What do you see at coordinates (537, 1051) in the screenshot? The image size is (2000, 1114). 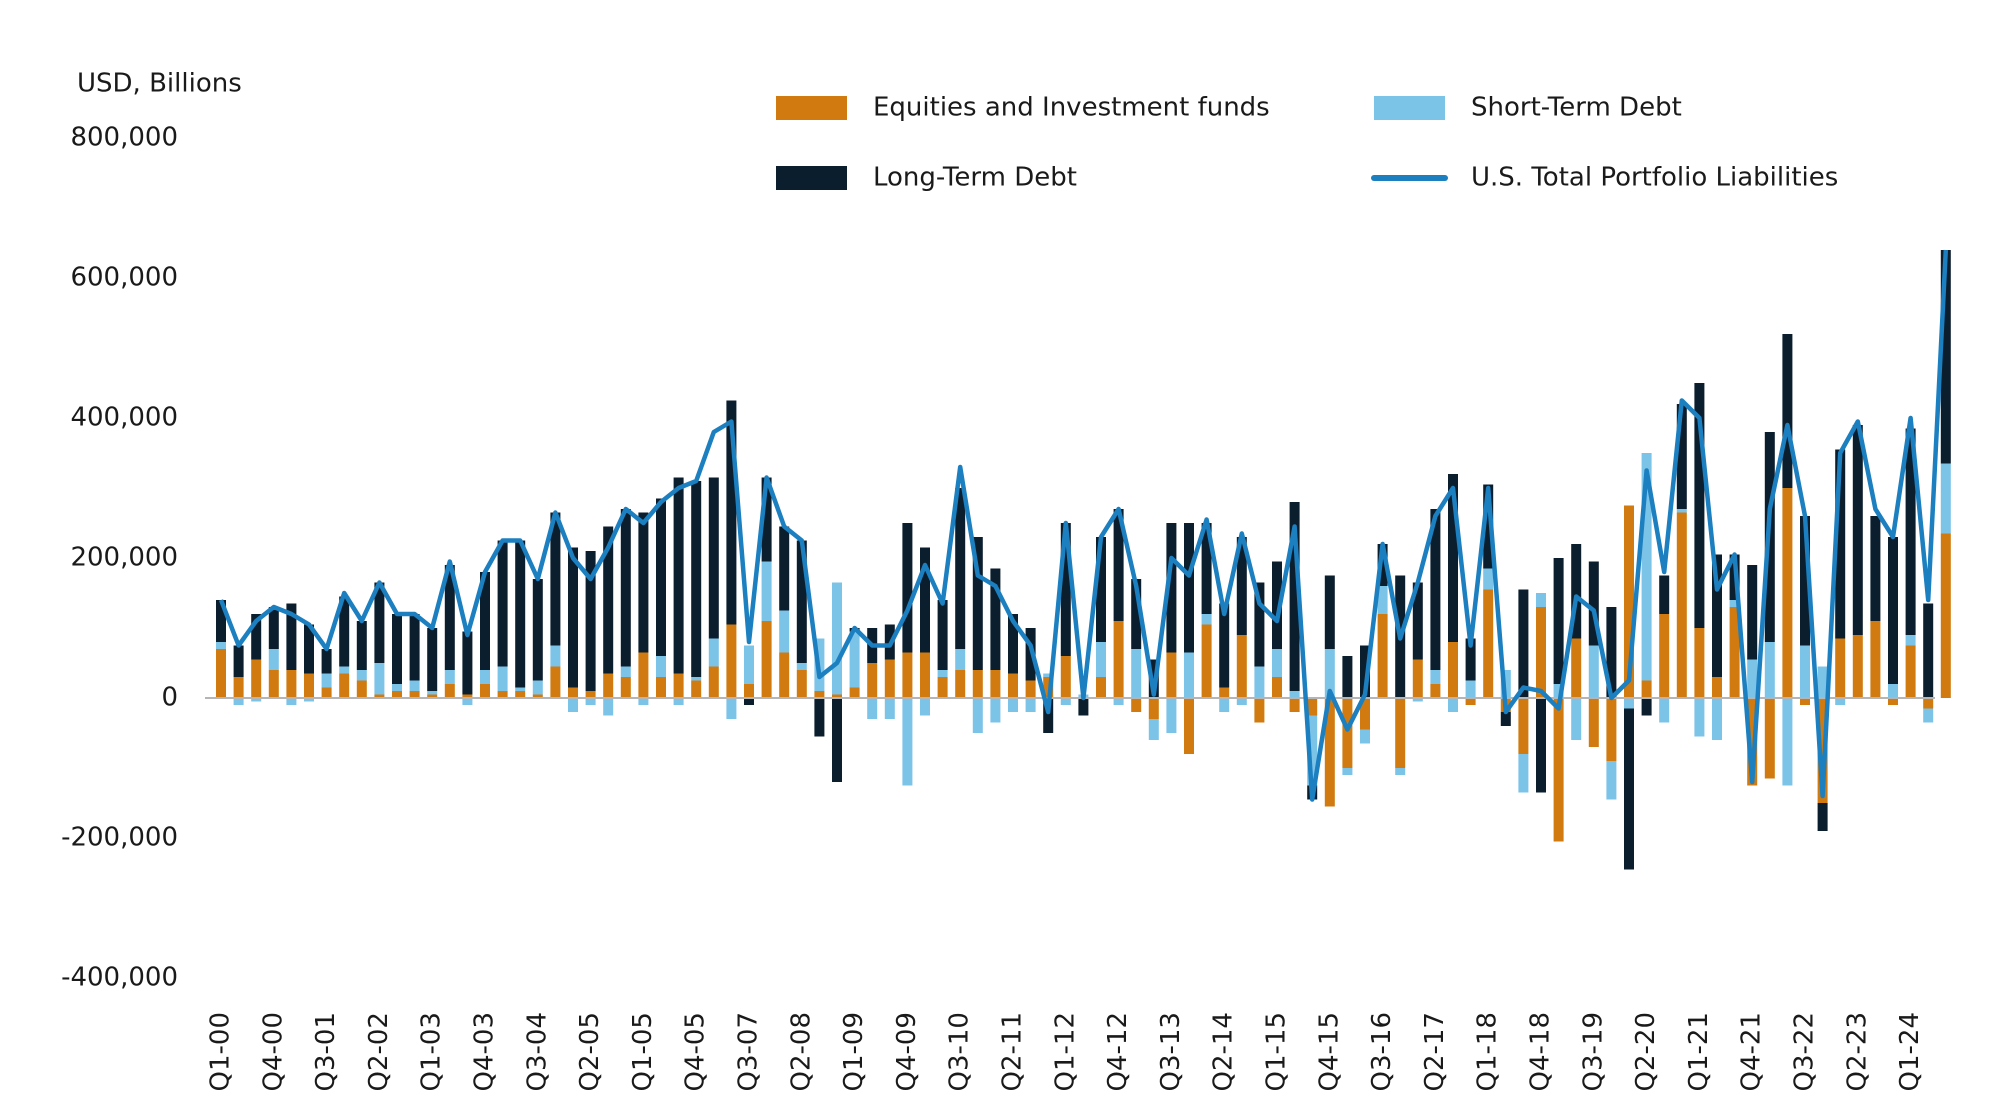 I see `x-tick-label: Q3-04` at bounding box center [537, 1051].